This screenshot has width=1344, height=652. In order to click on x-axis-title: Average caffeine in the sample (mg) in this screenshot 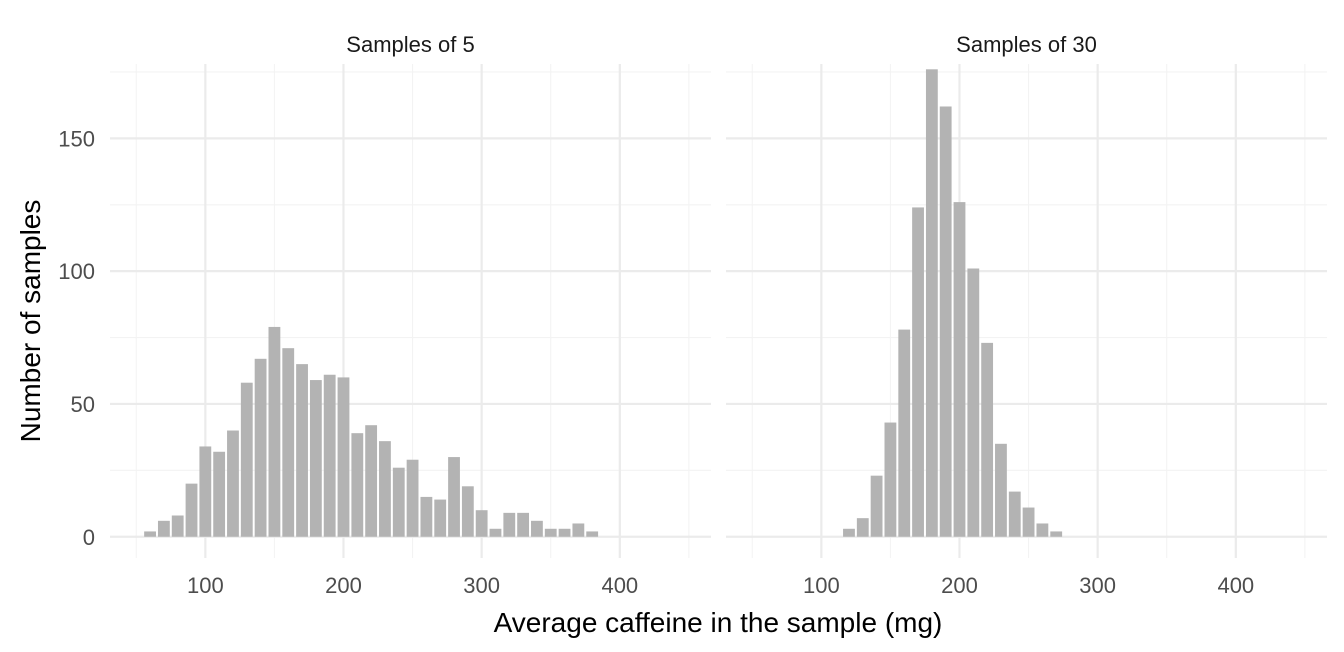, I will do `click(718, 622)`.